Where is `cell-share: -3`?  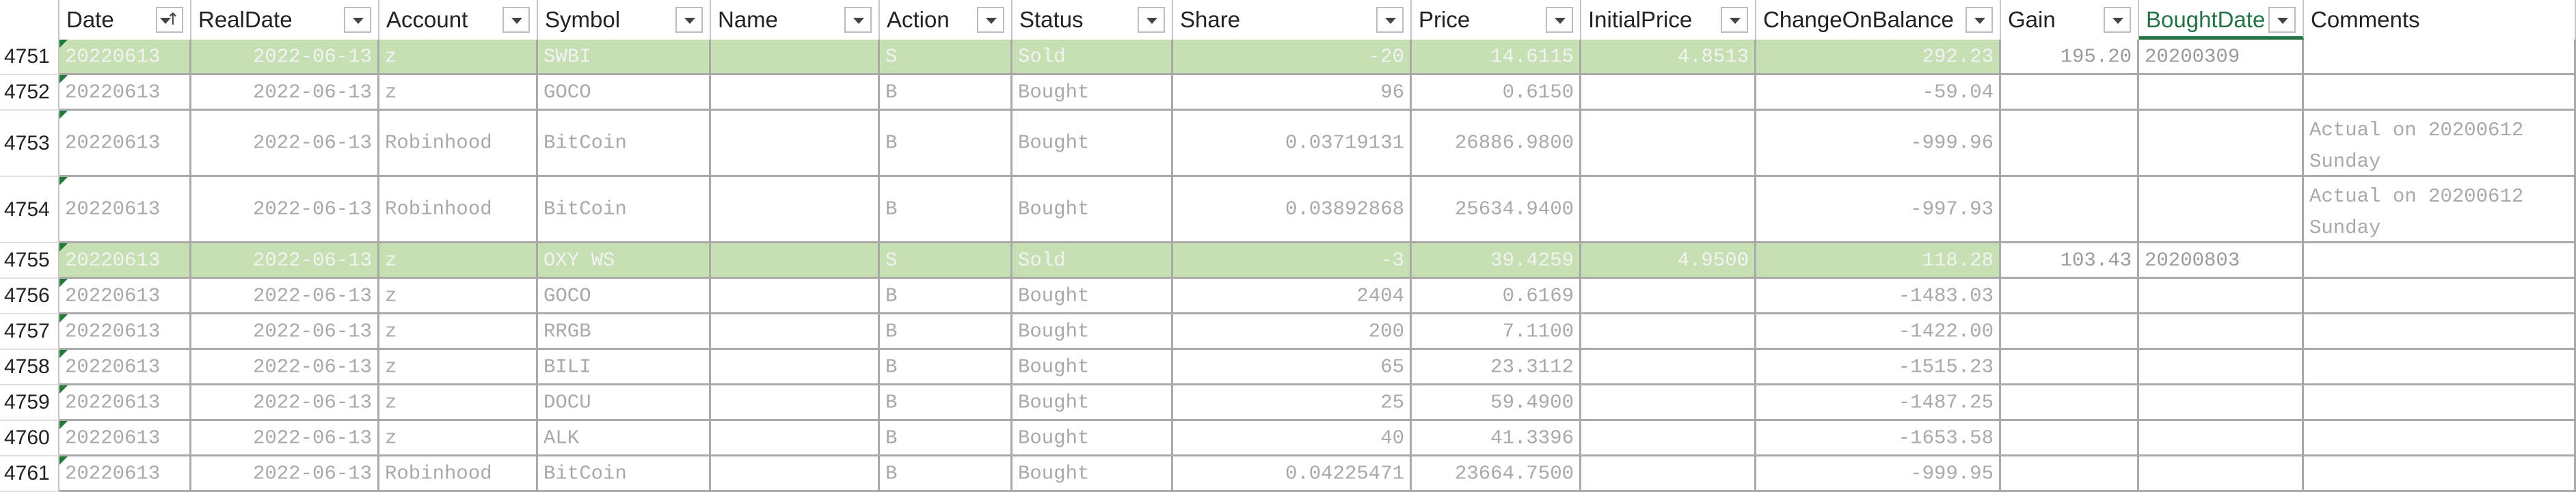 cell-share: -3 is located at coordinates (1292, 261).